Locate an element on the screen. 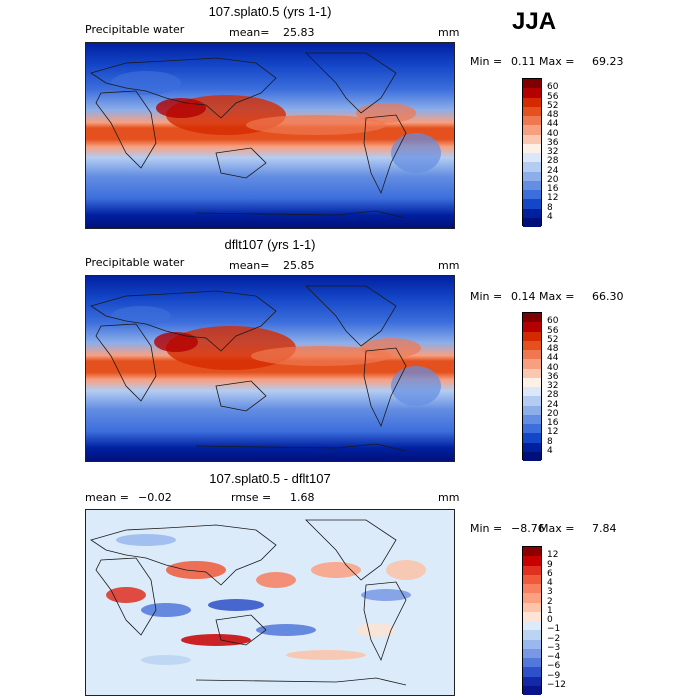 This screenshot has height=700, width=700. panel-3-map is located at coordinates (270, 602).